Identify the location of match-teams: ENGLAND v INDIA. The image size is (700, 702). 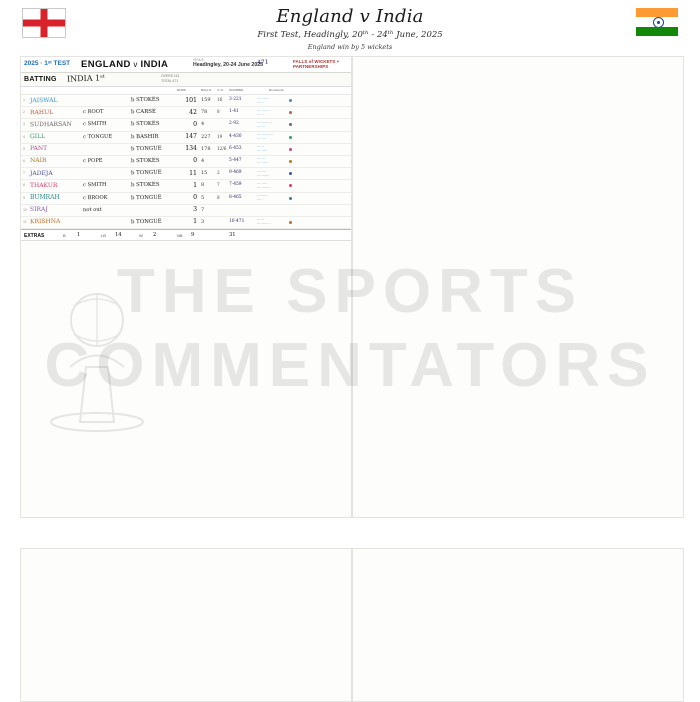
(124, 64).